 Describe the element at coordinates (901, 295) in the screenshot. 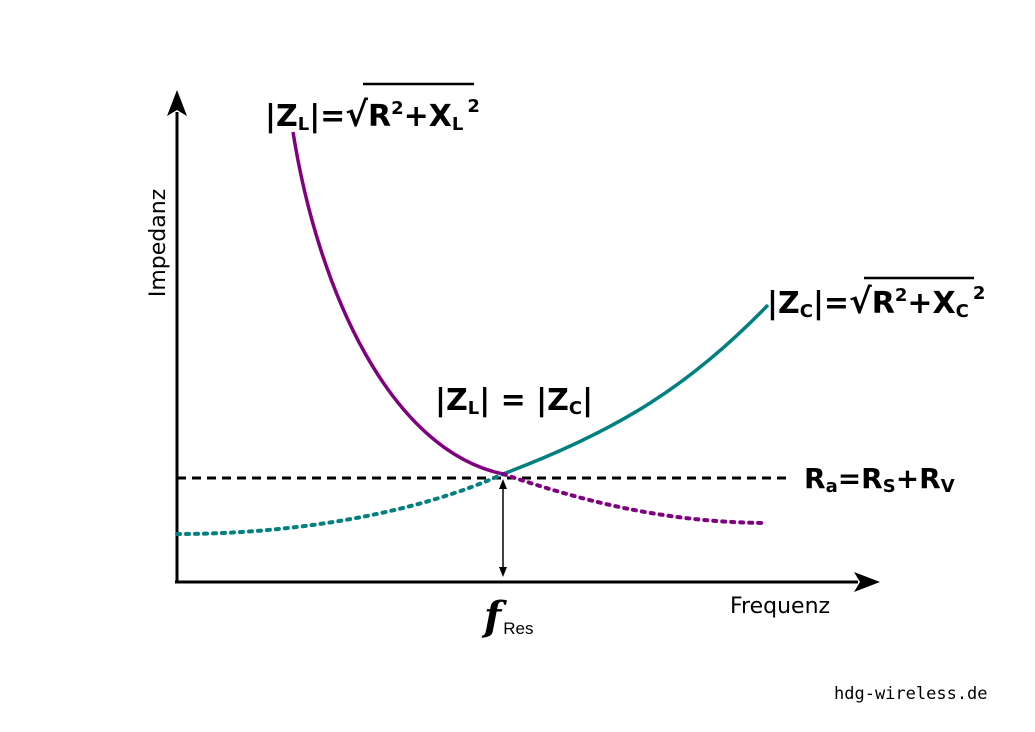

I see `zc-r-sup: 2` at that location.